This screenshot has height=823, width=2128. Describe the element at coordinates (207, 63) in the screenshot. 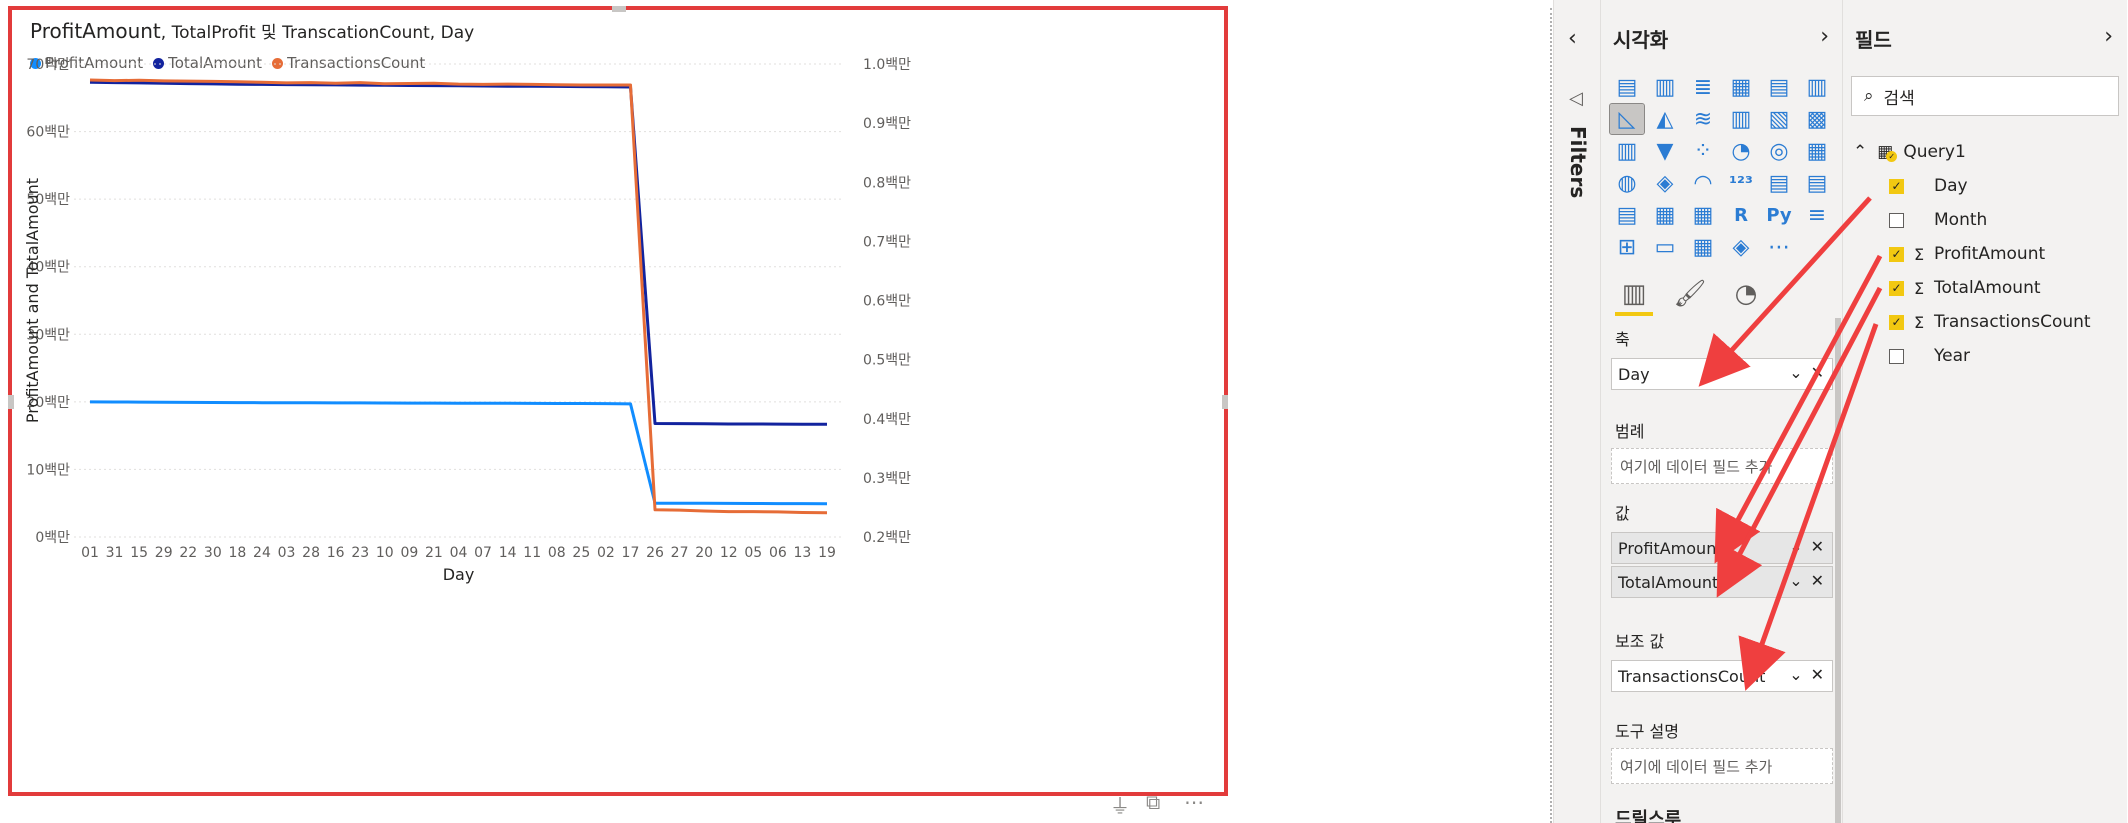

I see `legend-item: TotalAmount` at that location.